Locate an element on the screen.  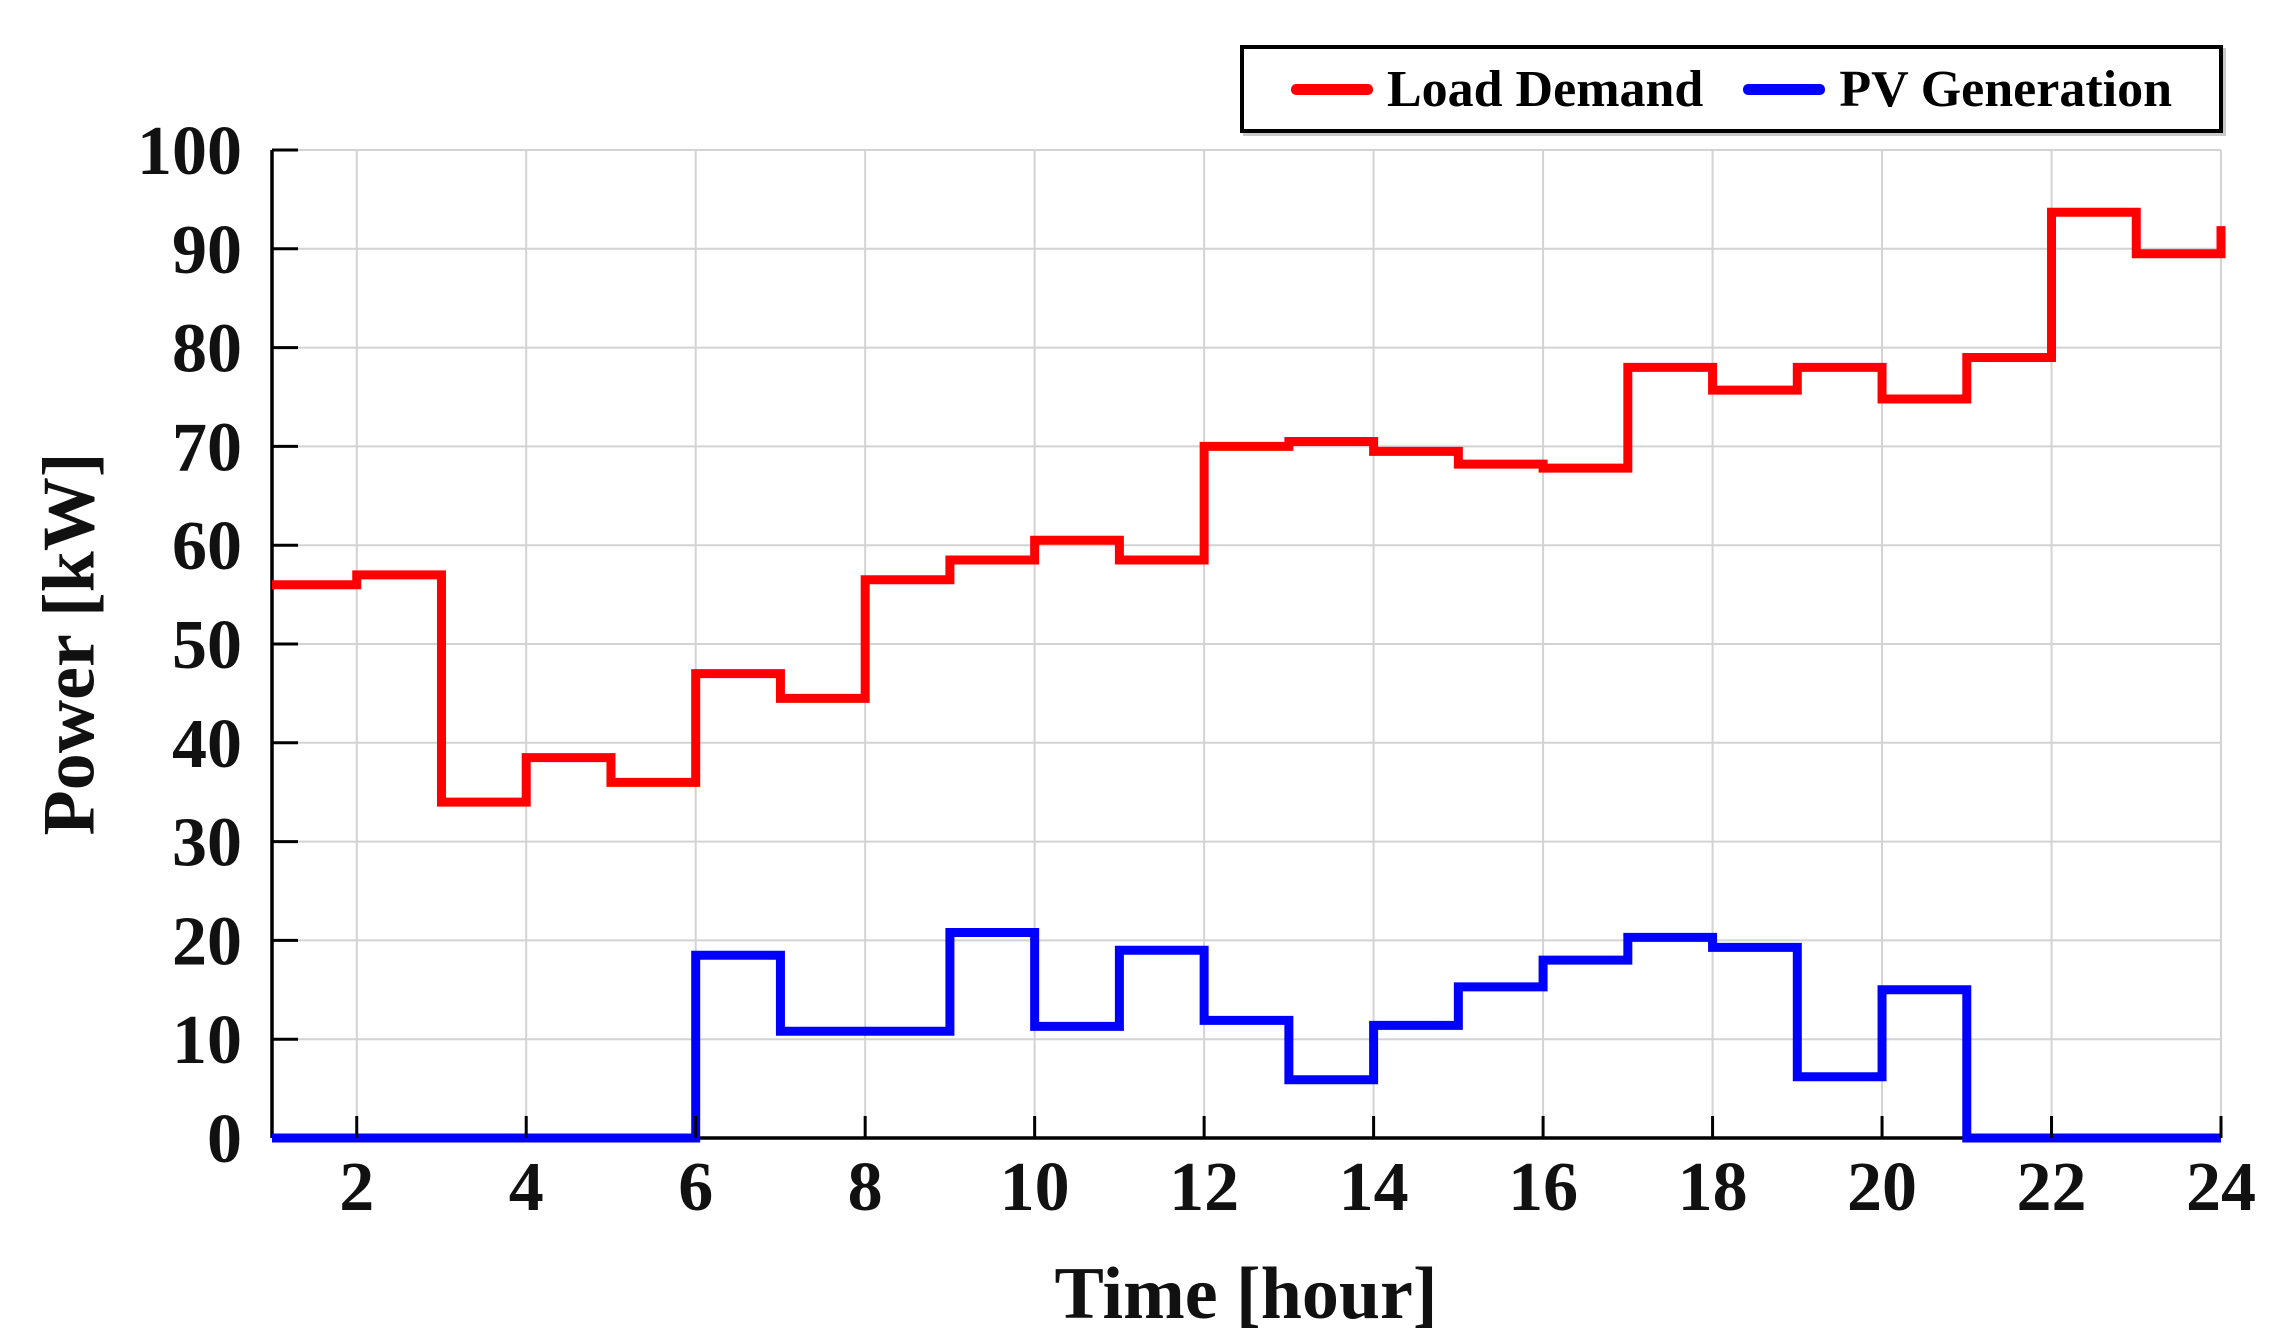
legend-item-load-demand: Load Demand is located at coordinates (1497, 89).